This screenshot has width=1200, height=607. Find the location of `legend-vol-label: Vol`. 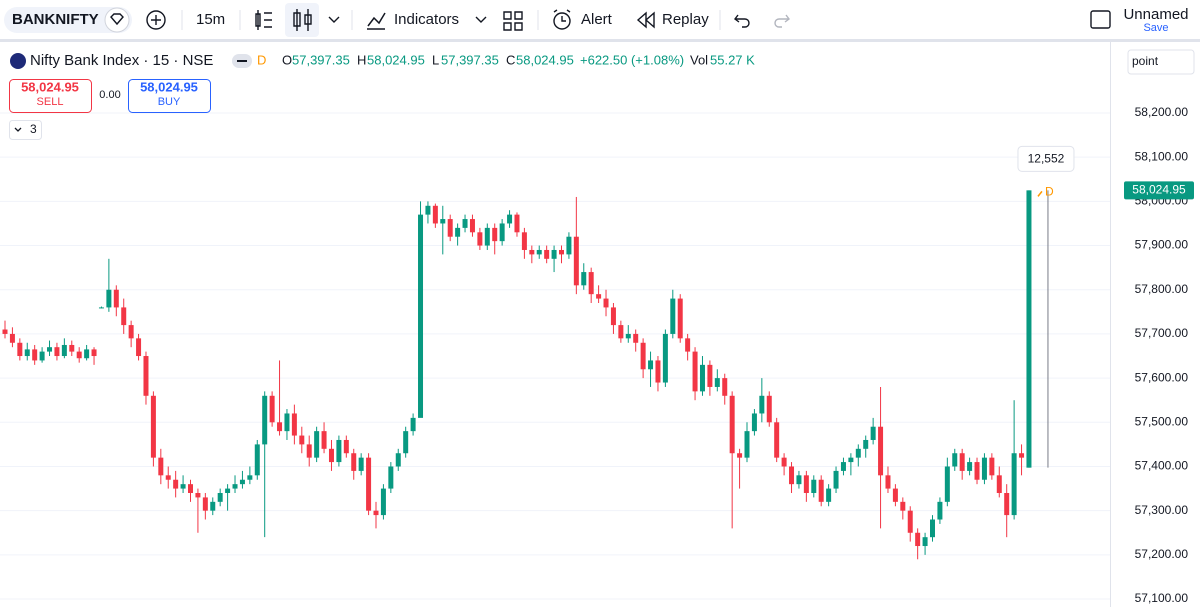

legend-vol-label: Vol is located at coordinates (699, 59).